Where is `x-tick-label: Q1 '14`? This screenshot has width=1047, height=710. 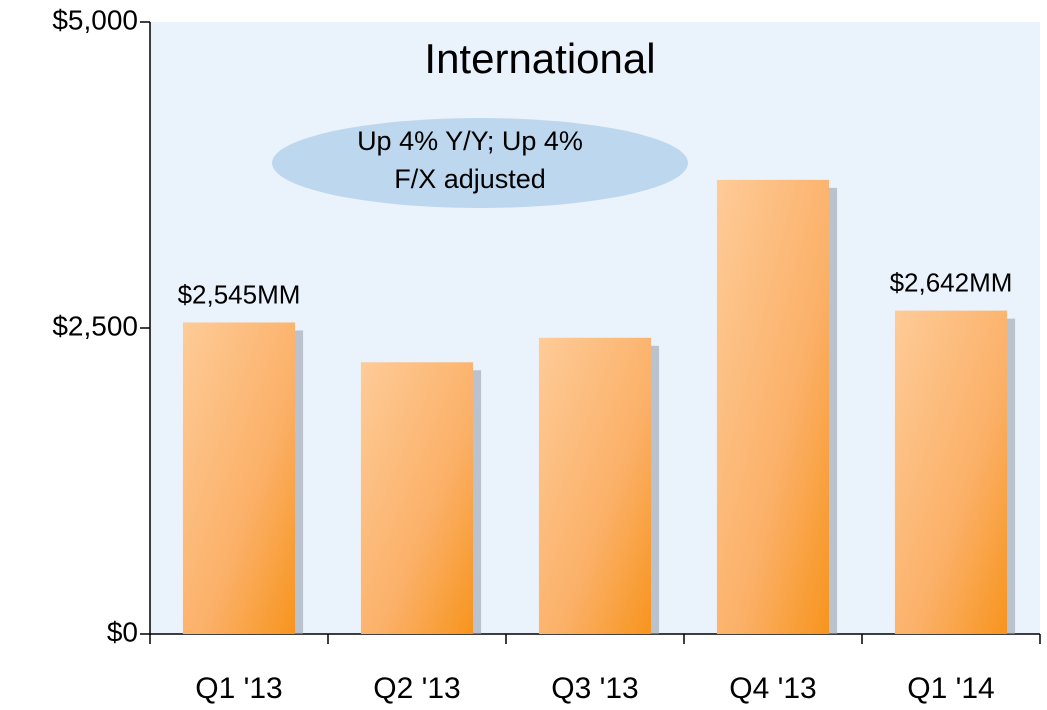
x-tick-label: Q1 '14 is located at coordinates (950, 688).